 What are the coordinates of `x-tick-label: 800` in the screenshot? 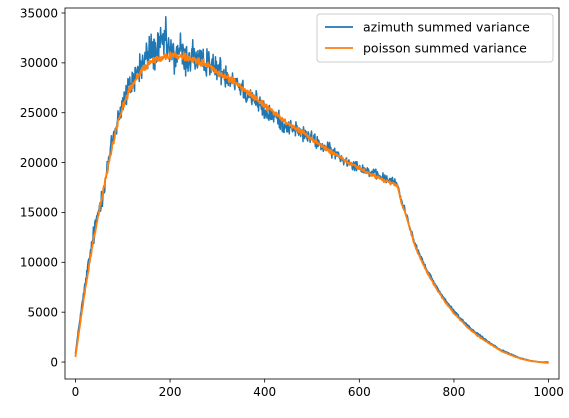 It's located at (454, 392).